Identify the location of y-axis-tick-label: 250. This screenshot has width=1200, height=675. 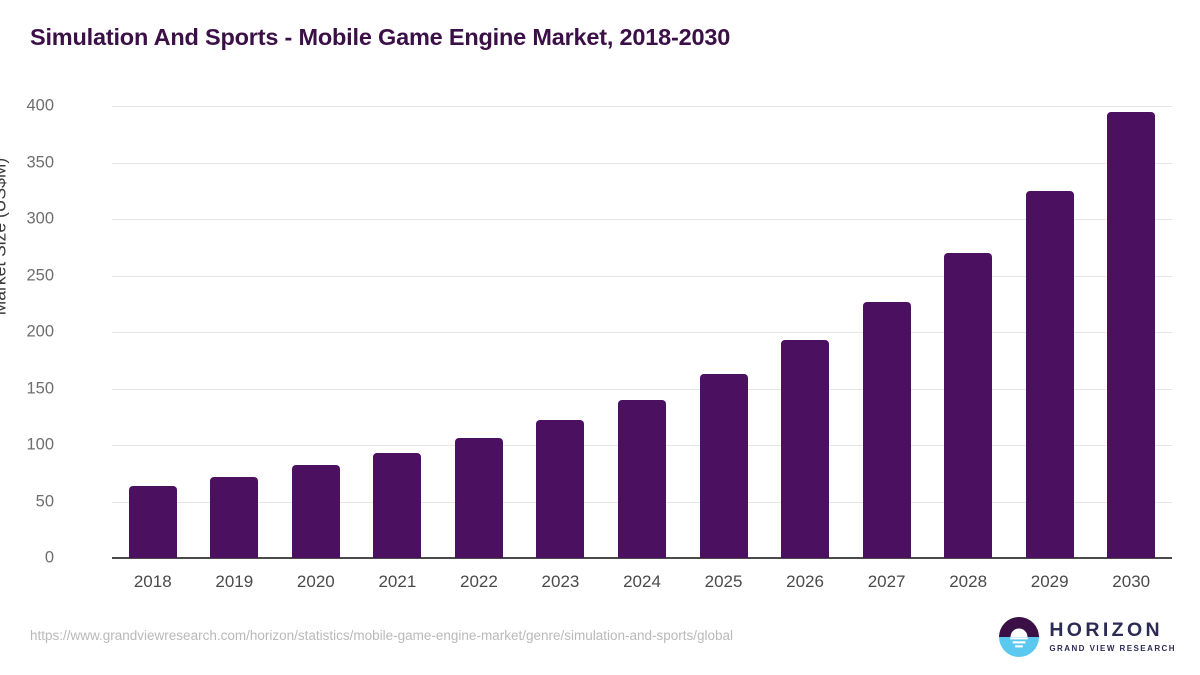
(40, 275).